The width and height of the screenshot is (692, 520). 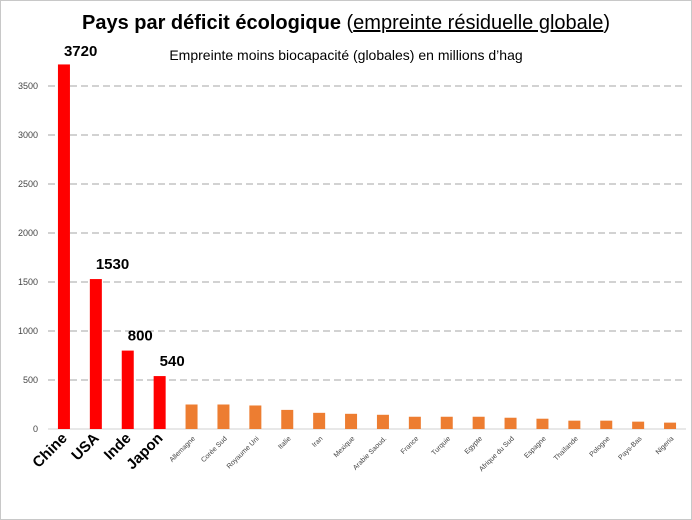 I want to click on bar-afrique-du-sud, so click(x=510, y=423).